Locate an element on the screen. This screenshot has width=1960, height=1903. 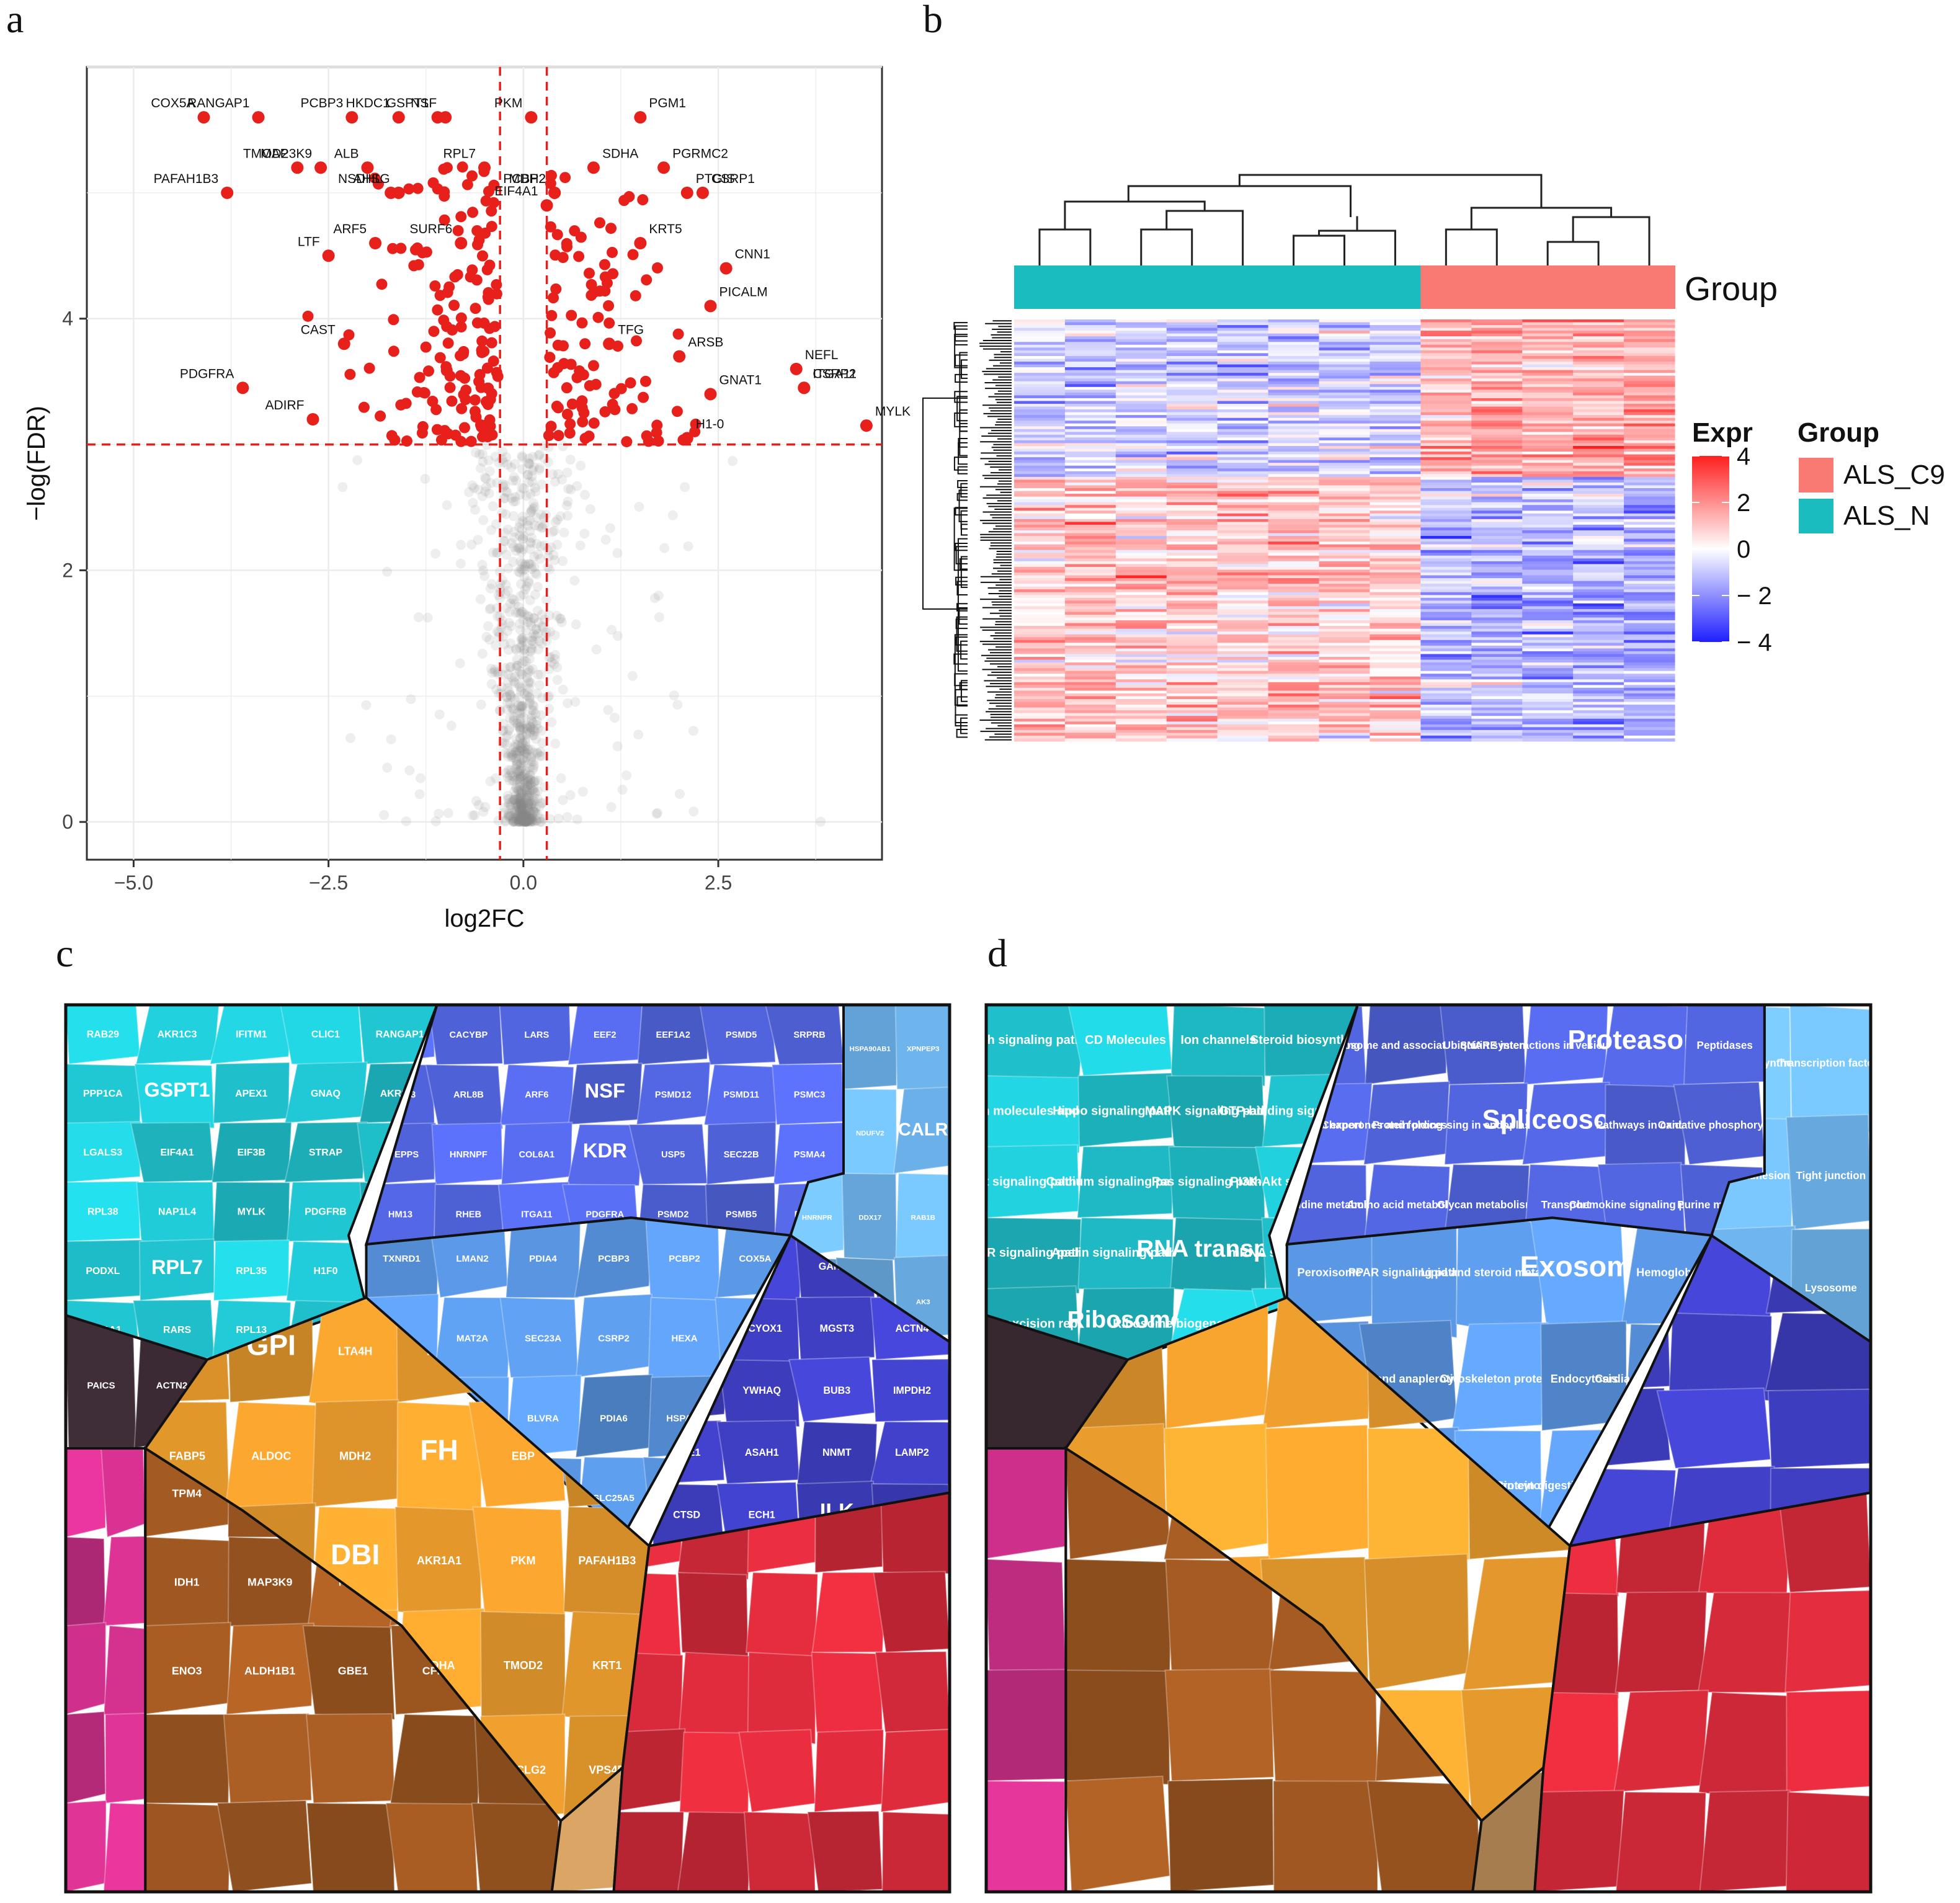
row-dendrogram-branch is located at coordinates (964, 572).